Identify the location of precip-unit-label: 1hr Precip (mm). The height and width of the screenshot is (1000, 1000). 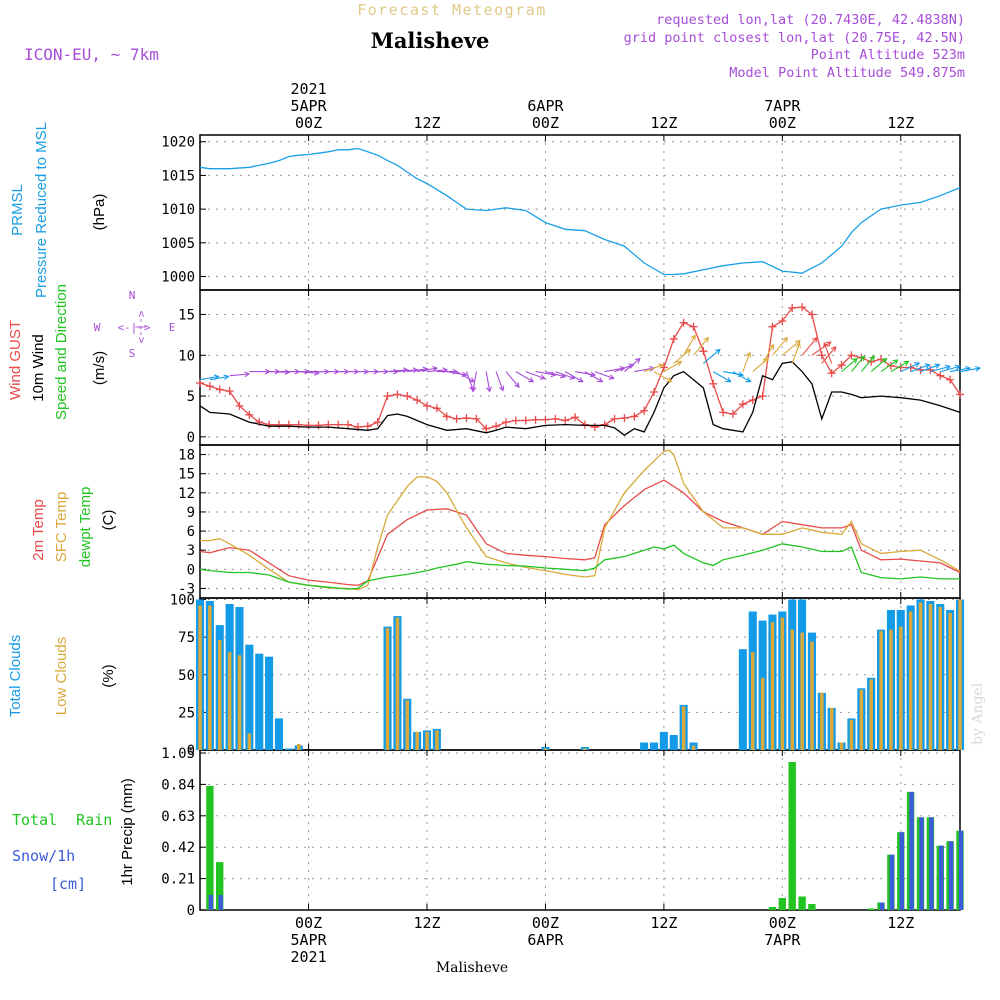
(127, 832).